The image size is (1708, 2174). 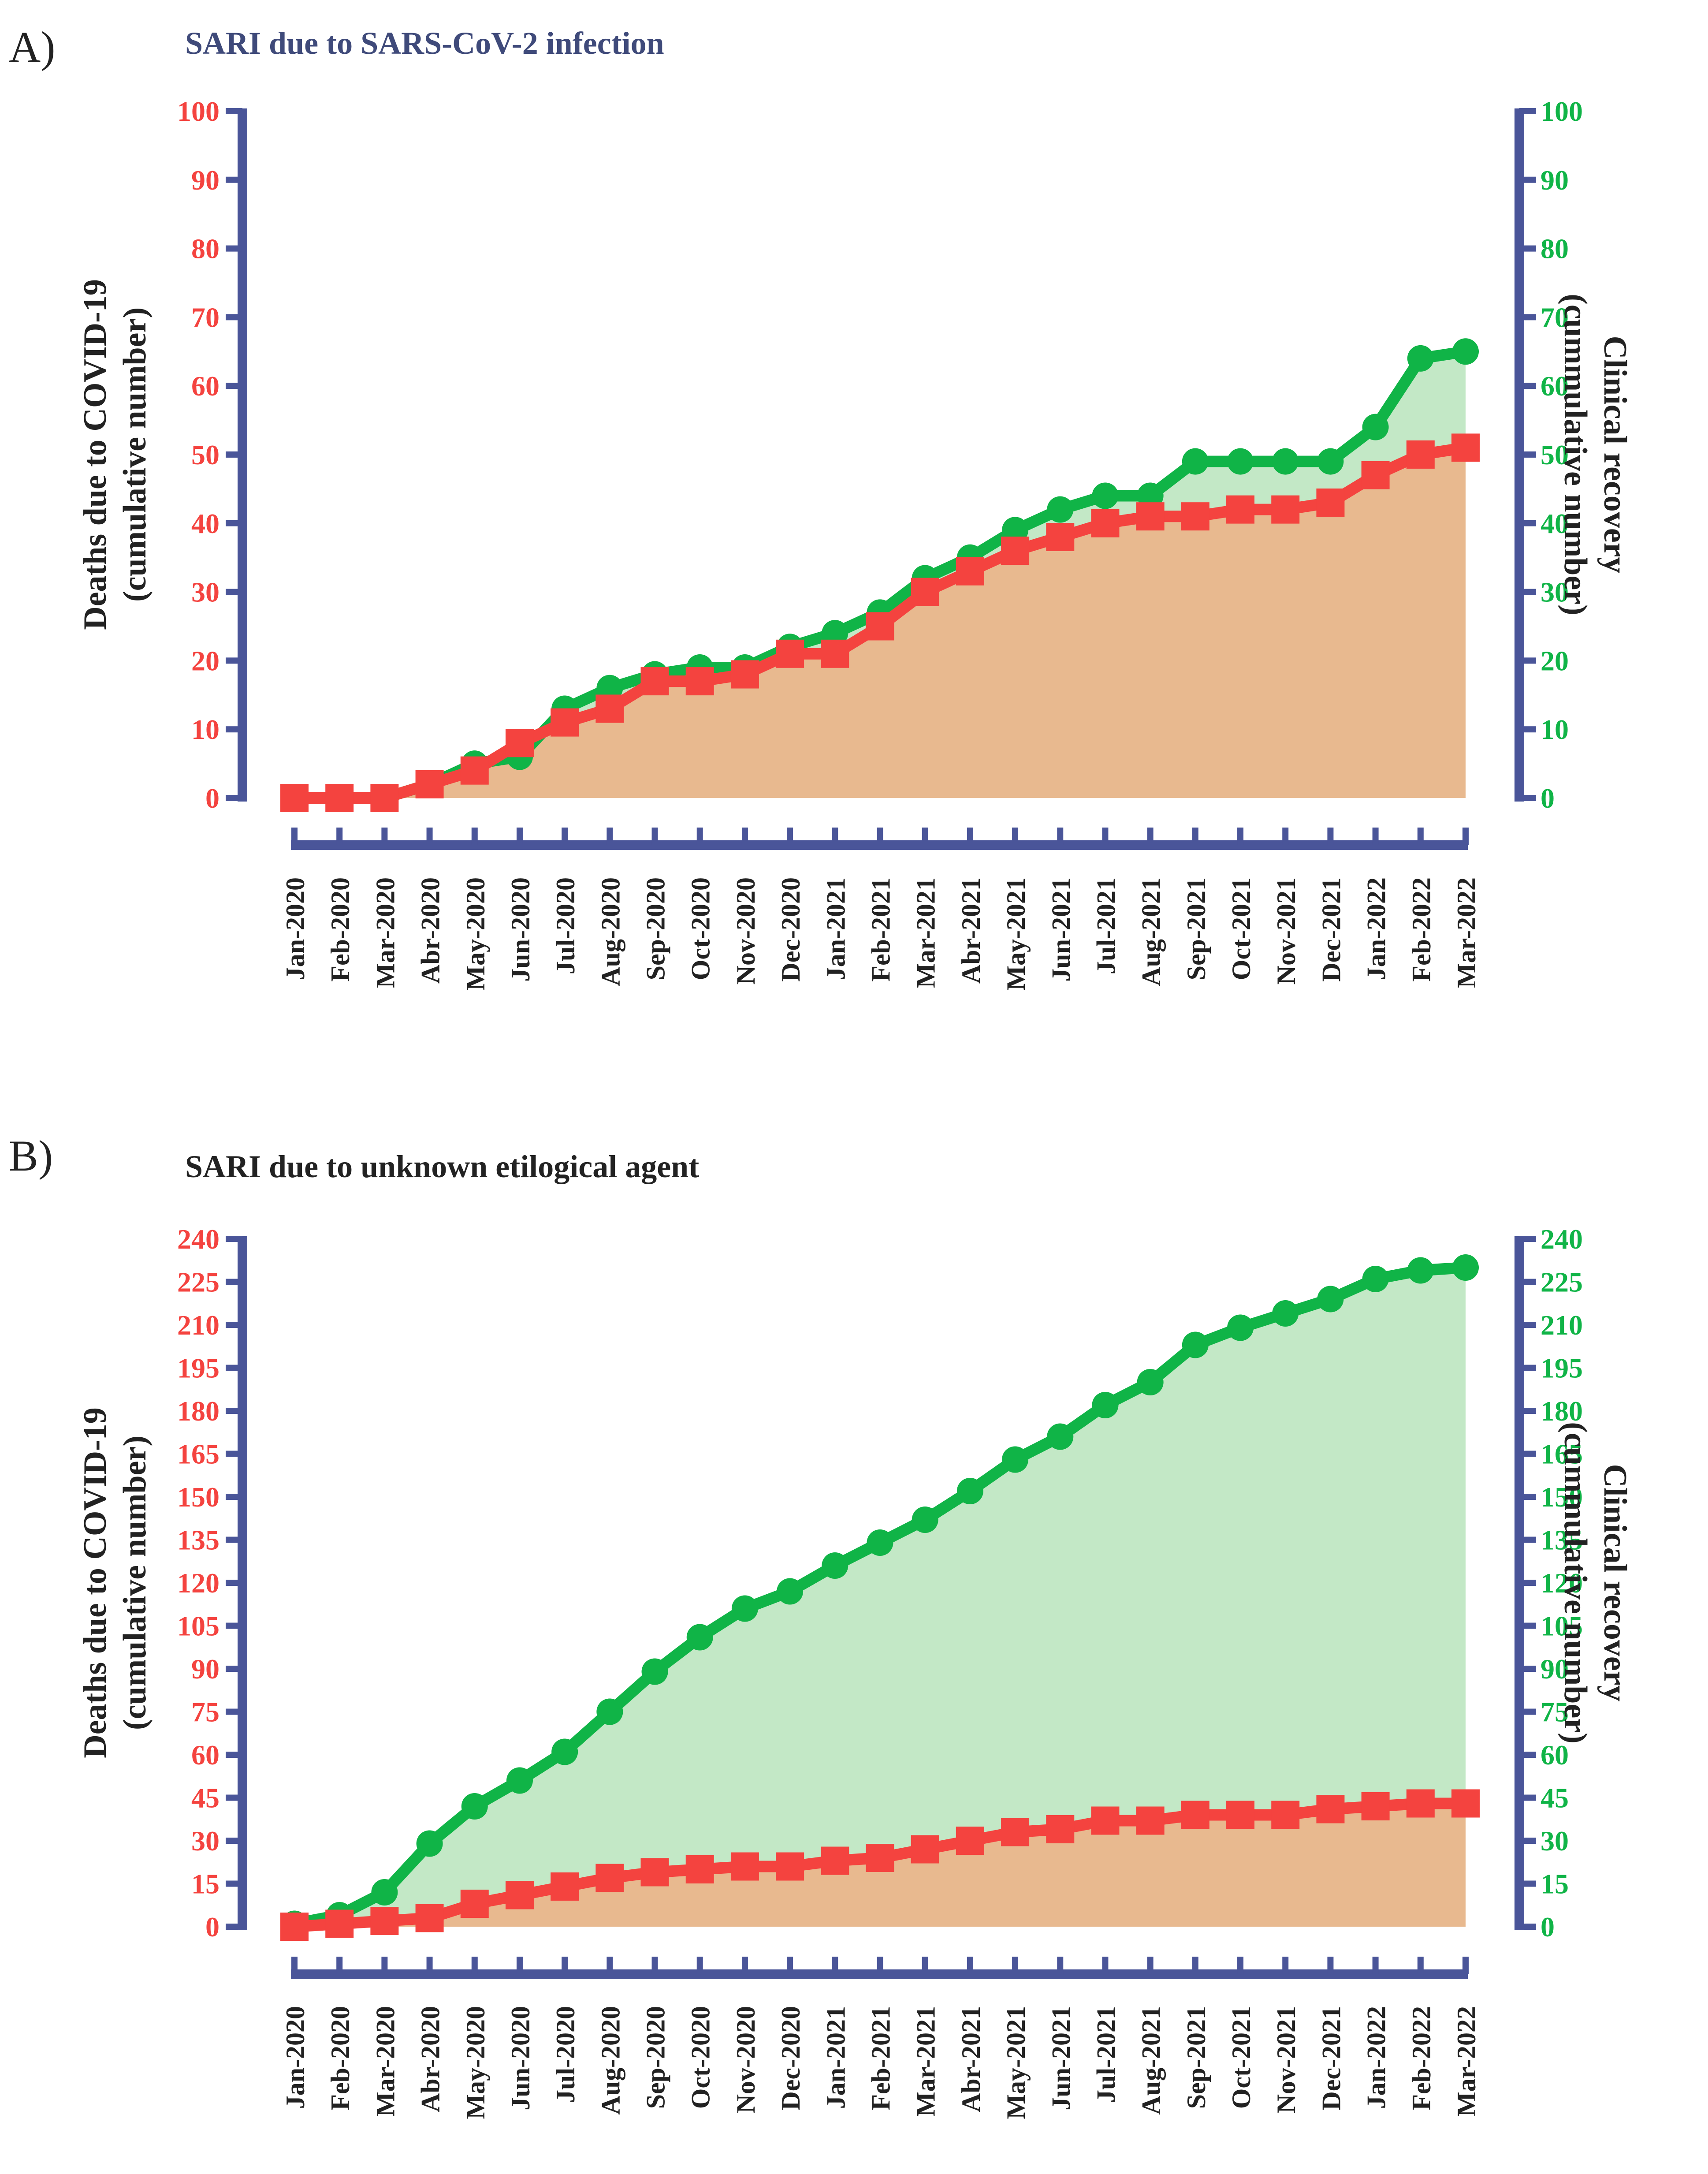 What do you see at coordinates (1376, 2057) in the screenshot?
I see `x-tick-label: Jan-2022` at bounding box center [1376, 2057].